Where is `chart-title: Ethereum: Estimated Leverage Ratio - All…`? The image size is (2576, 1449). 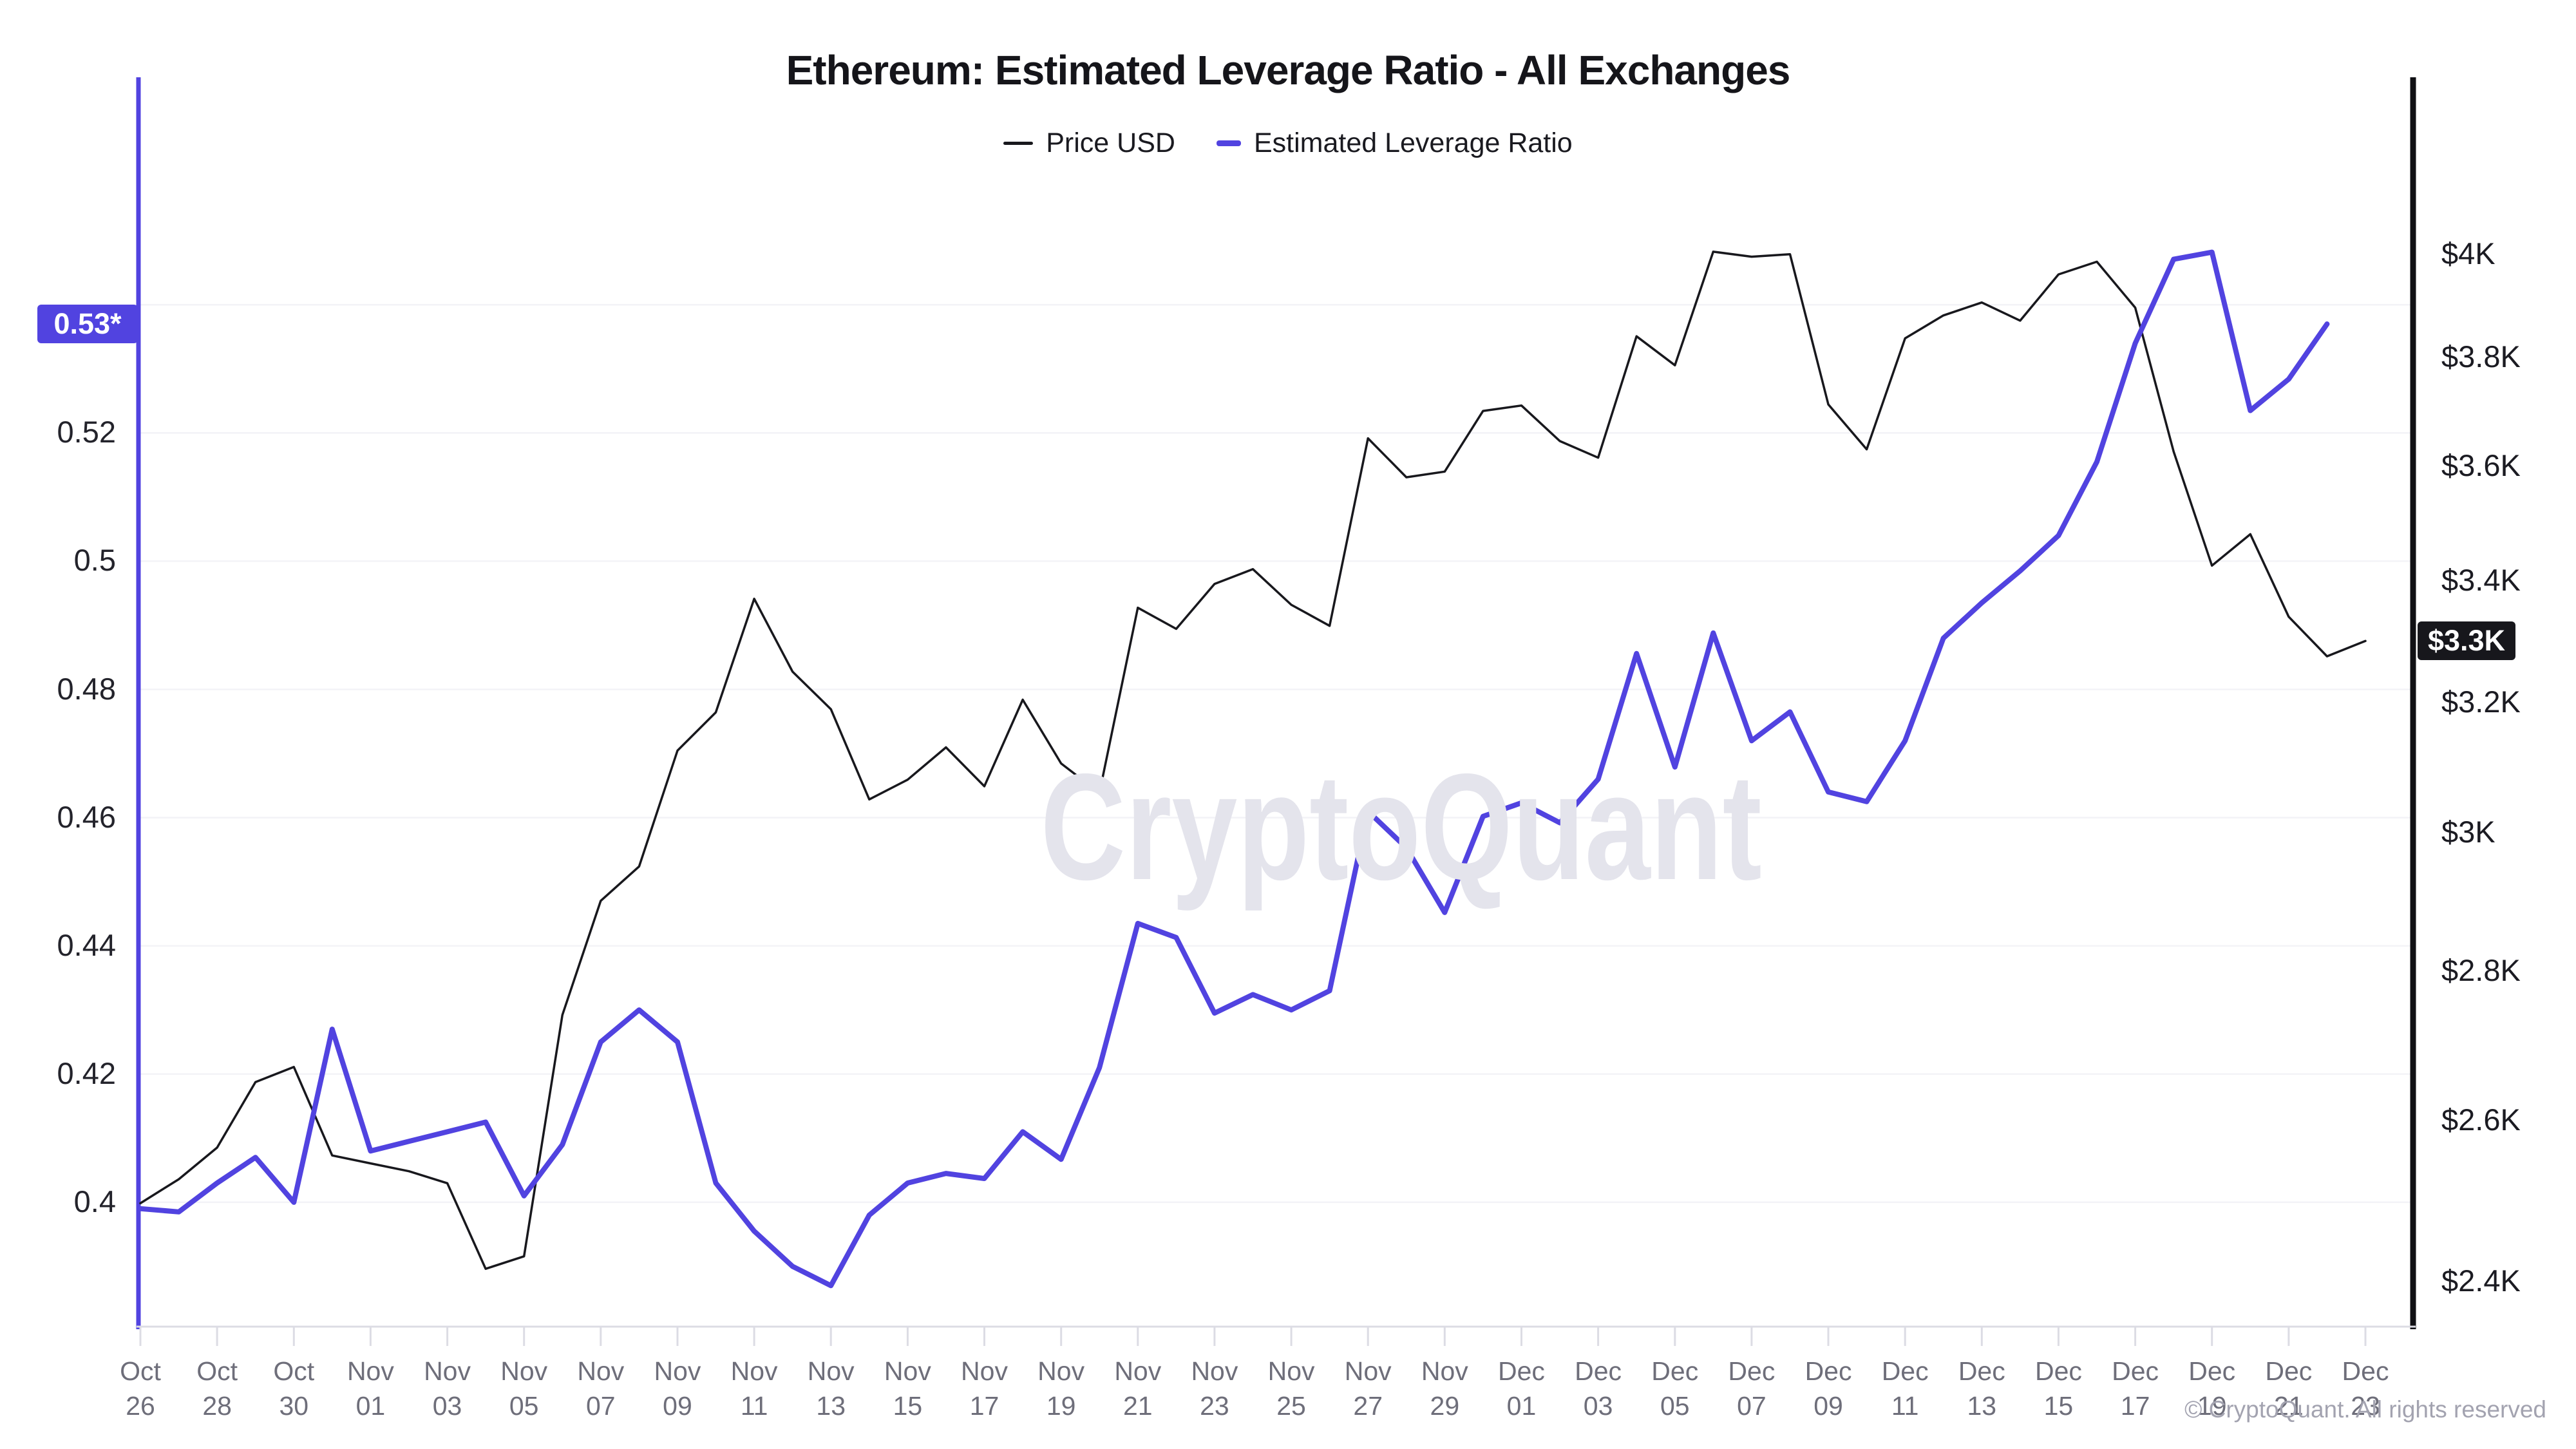 chart-title: Ethereum: Estimated Leverage Ratio - All… is located at coordinates (1288, 70).